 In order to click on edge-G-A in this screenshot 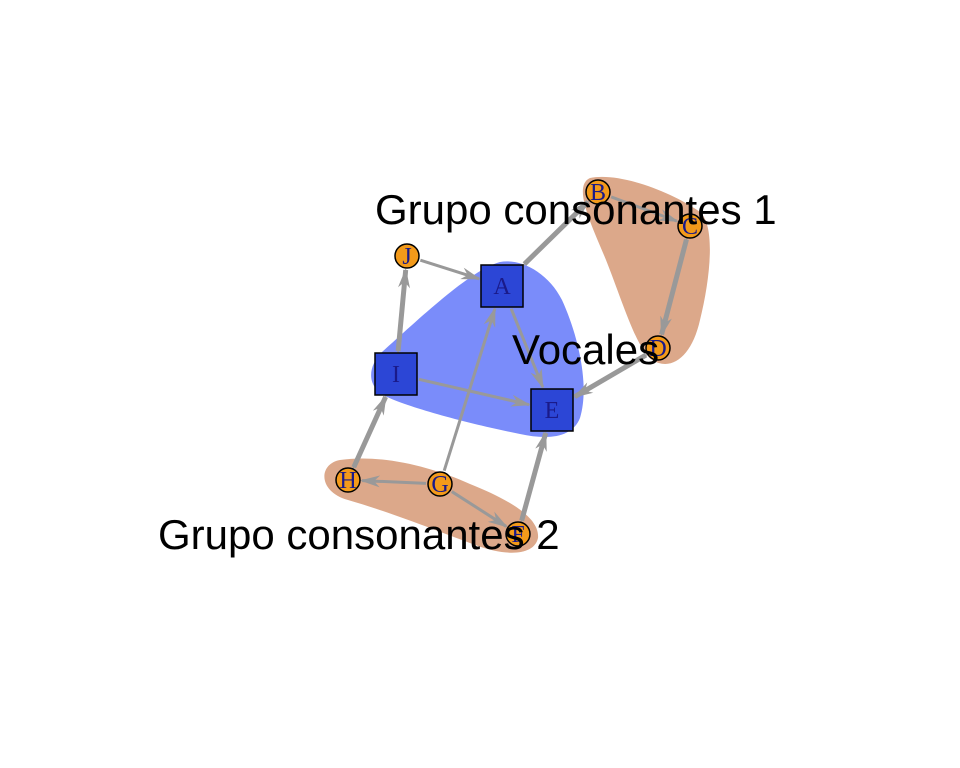, I will do `click(469, 389)`.